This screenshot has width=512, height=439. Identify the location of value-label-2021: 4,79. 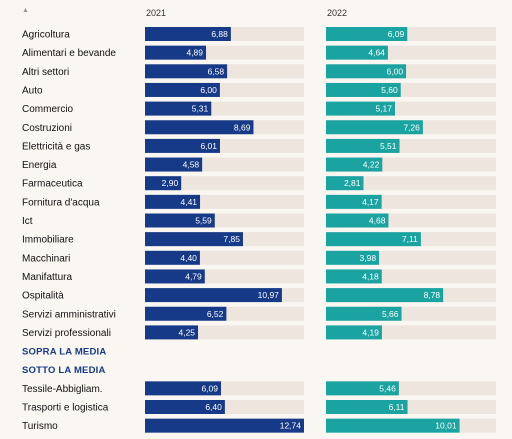
(193, 276).